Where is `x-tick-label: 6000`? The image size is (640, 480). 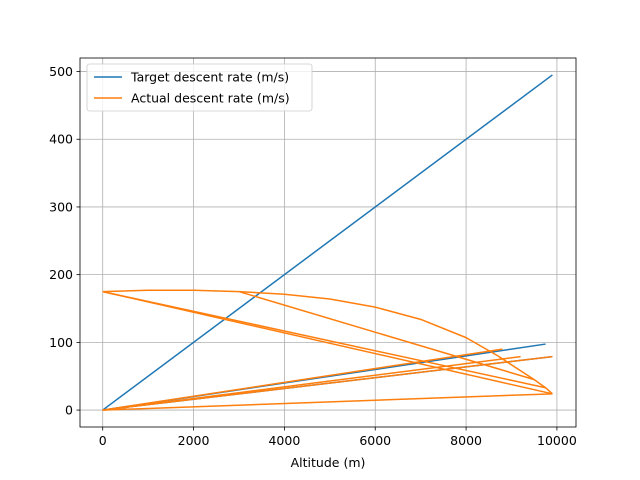 x-tick-label: 6000 is located at coordinates (375, 440).